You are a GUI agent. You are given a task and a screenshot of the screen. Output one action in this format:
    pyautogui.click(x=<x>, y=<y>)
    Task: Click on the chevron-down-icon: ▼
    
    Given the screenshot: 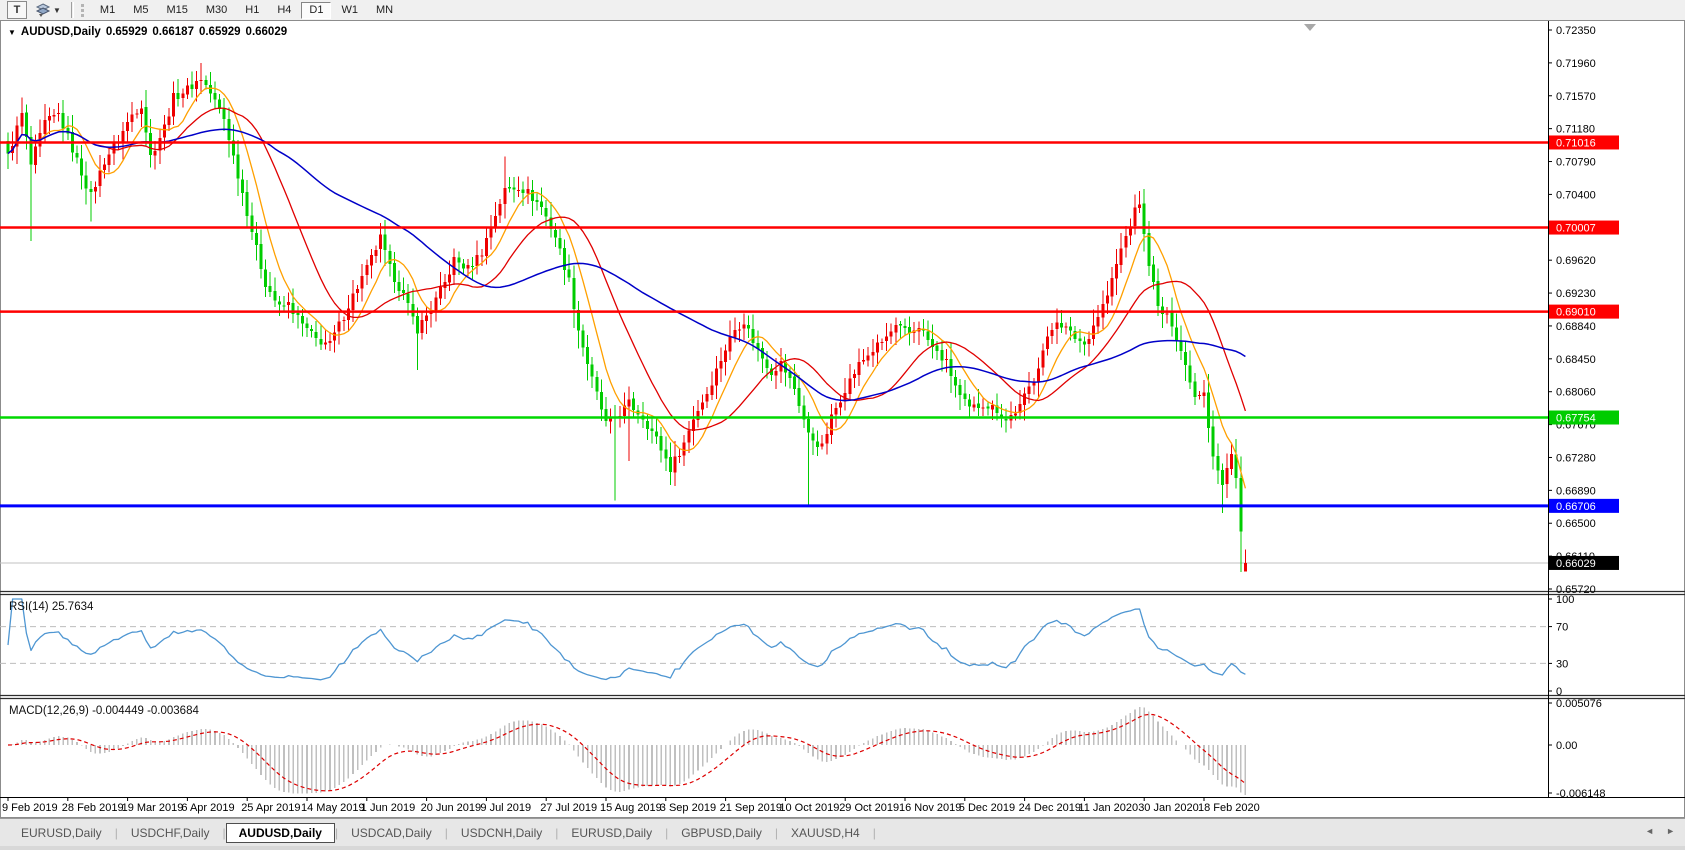 What is the action you would take?
    pyautogui.click(x=57, y=10)
    